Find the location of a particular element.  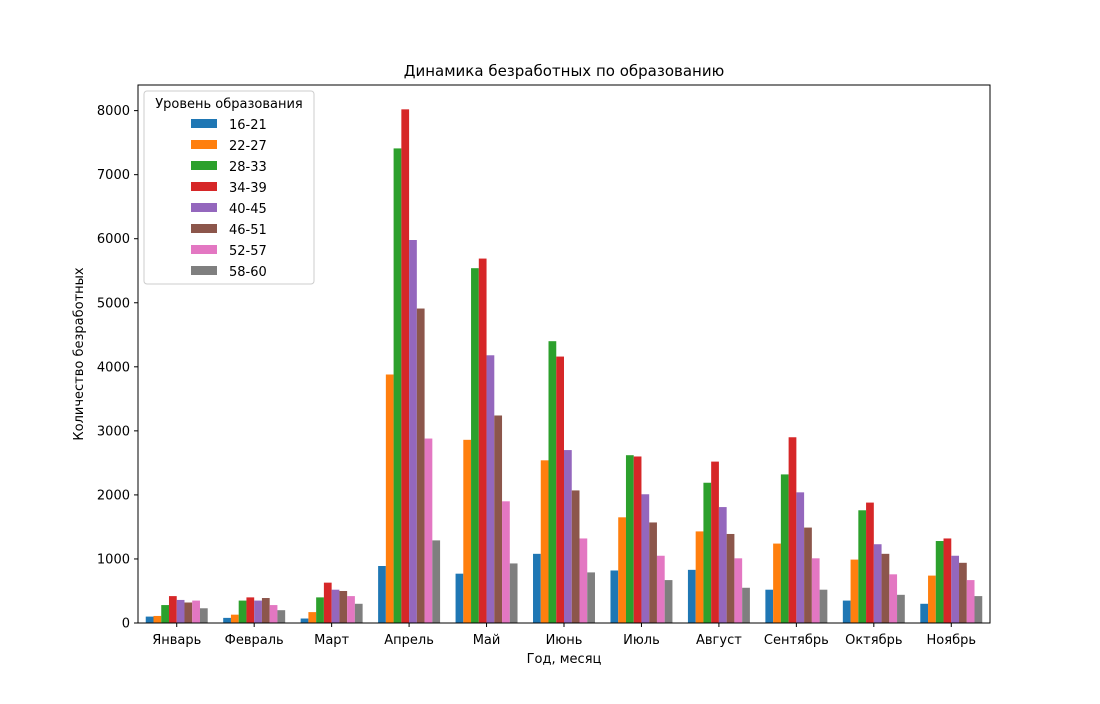

bar-16-21-Июнь is located at coordinates (537, 588).